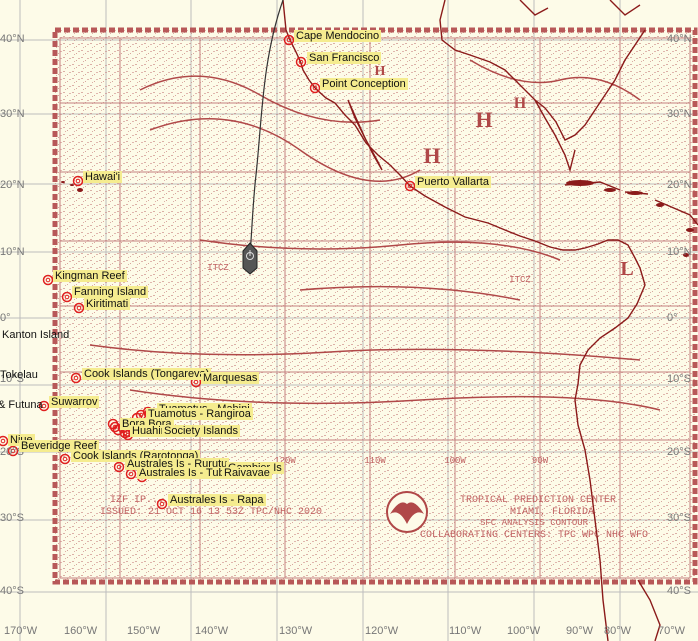  I want to click on svg-text: 100W, so click(455, 461).